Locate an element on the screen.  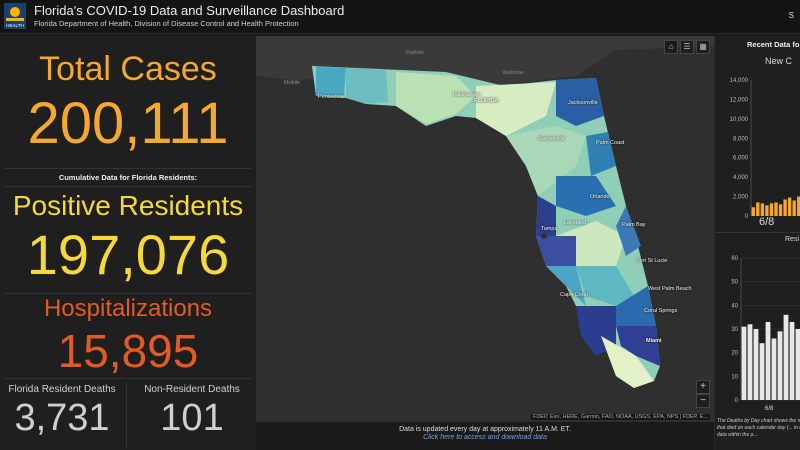
nonresident-deaths-value: 101 is located at coordinates (192, 418).